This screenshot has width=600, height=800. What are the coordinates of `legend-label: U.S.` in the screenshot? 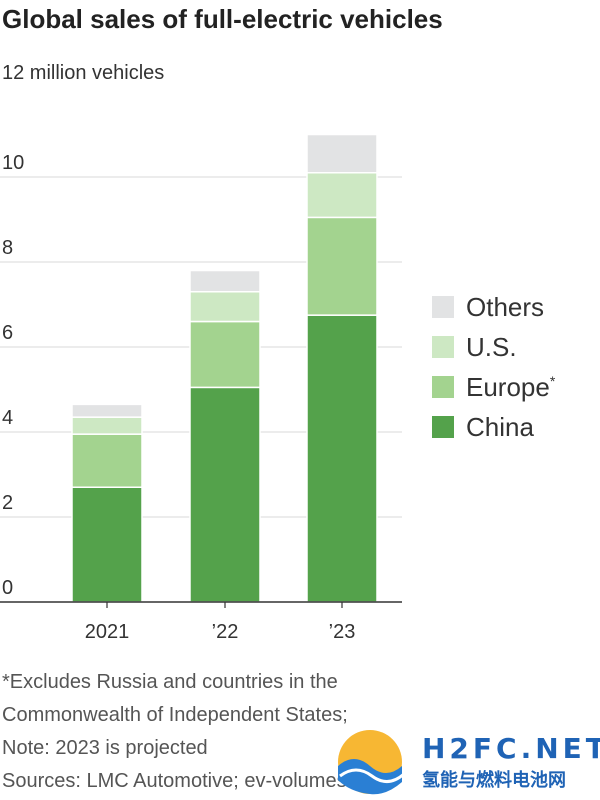 It's located at (491, 347).